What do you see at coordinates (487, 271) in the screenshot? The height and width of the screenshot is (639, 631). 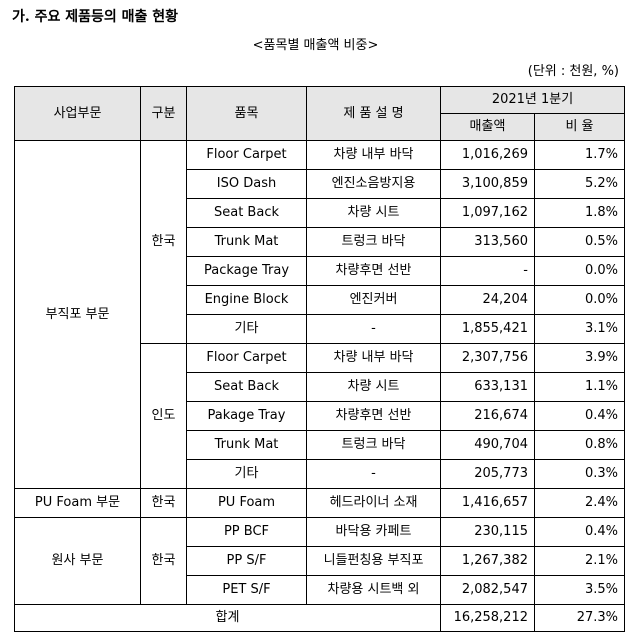 I see `sales-cell: -` at bounding box center [487, 271].